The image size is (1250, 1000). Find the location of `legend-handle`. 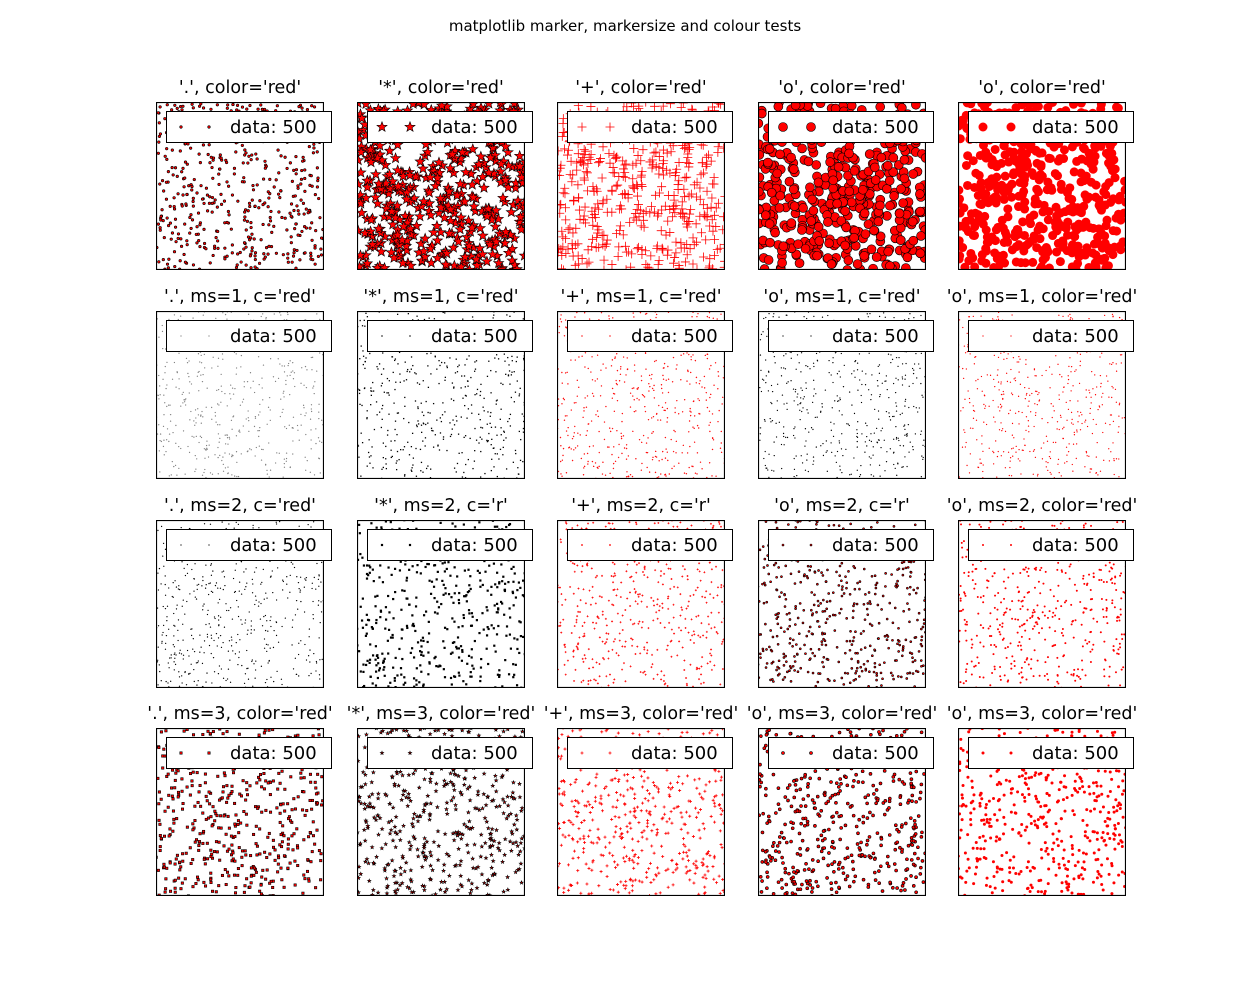

legend-handle is located at coordinates (596, 336).